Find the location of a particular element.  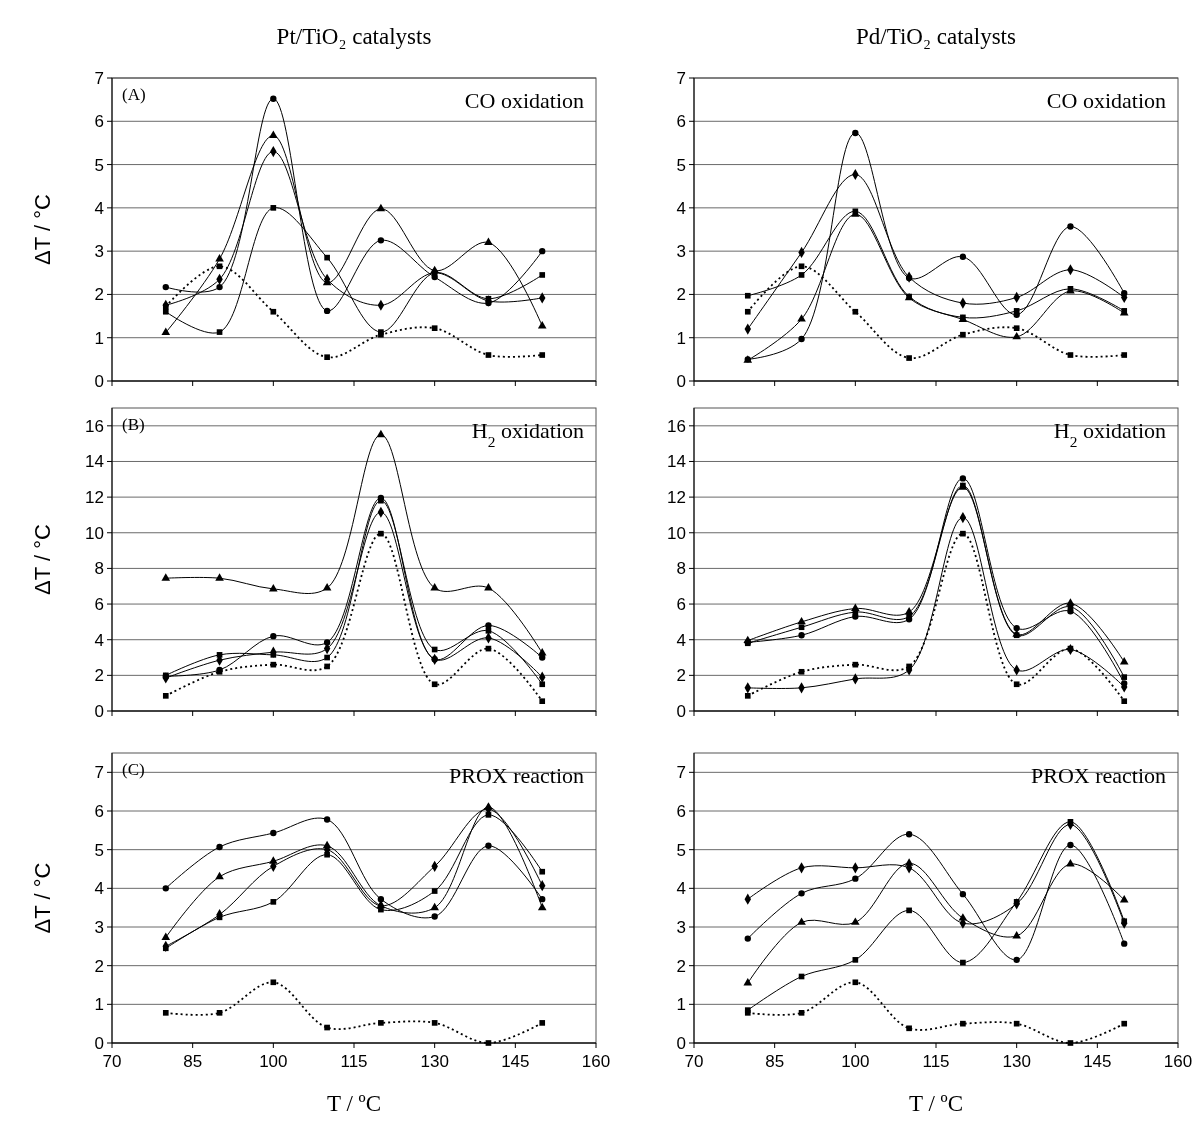

annotation: (C) is located at coordinates (133, 769).